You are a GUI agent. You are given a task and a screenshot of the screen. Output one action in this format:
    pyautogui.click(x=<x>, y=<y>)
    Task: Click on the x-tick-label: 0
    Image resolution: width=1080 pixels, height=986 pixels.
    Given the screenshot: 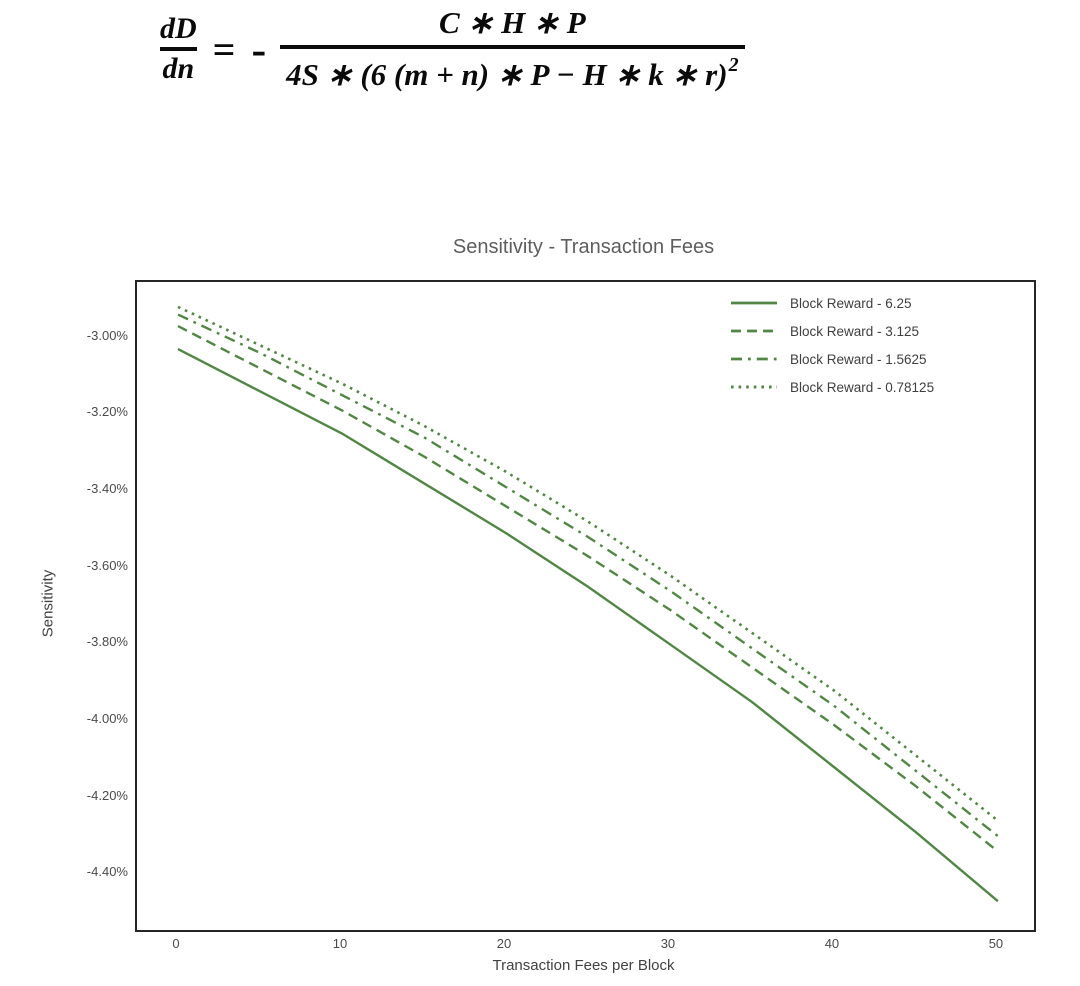 What is the action you would take?
    pyautogui.click(x=176, y=943)
    